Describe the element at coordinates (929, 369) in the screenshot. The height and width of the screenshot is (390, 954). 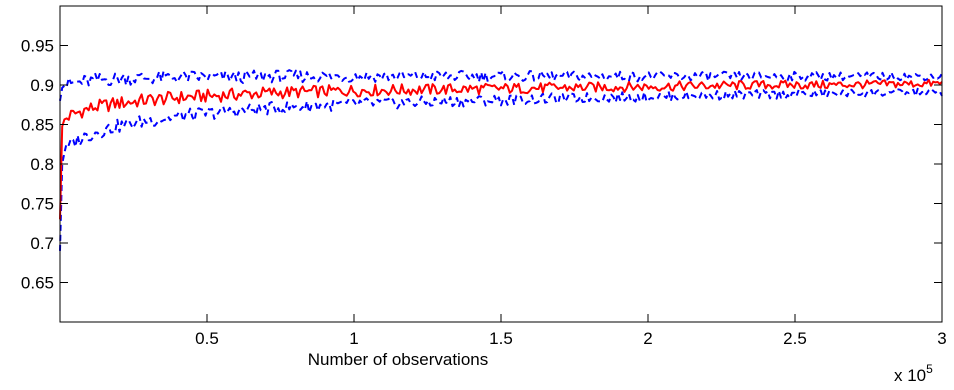
I see `x-axis-multiplier-exponent: 5` at that location.